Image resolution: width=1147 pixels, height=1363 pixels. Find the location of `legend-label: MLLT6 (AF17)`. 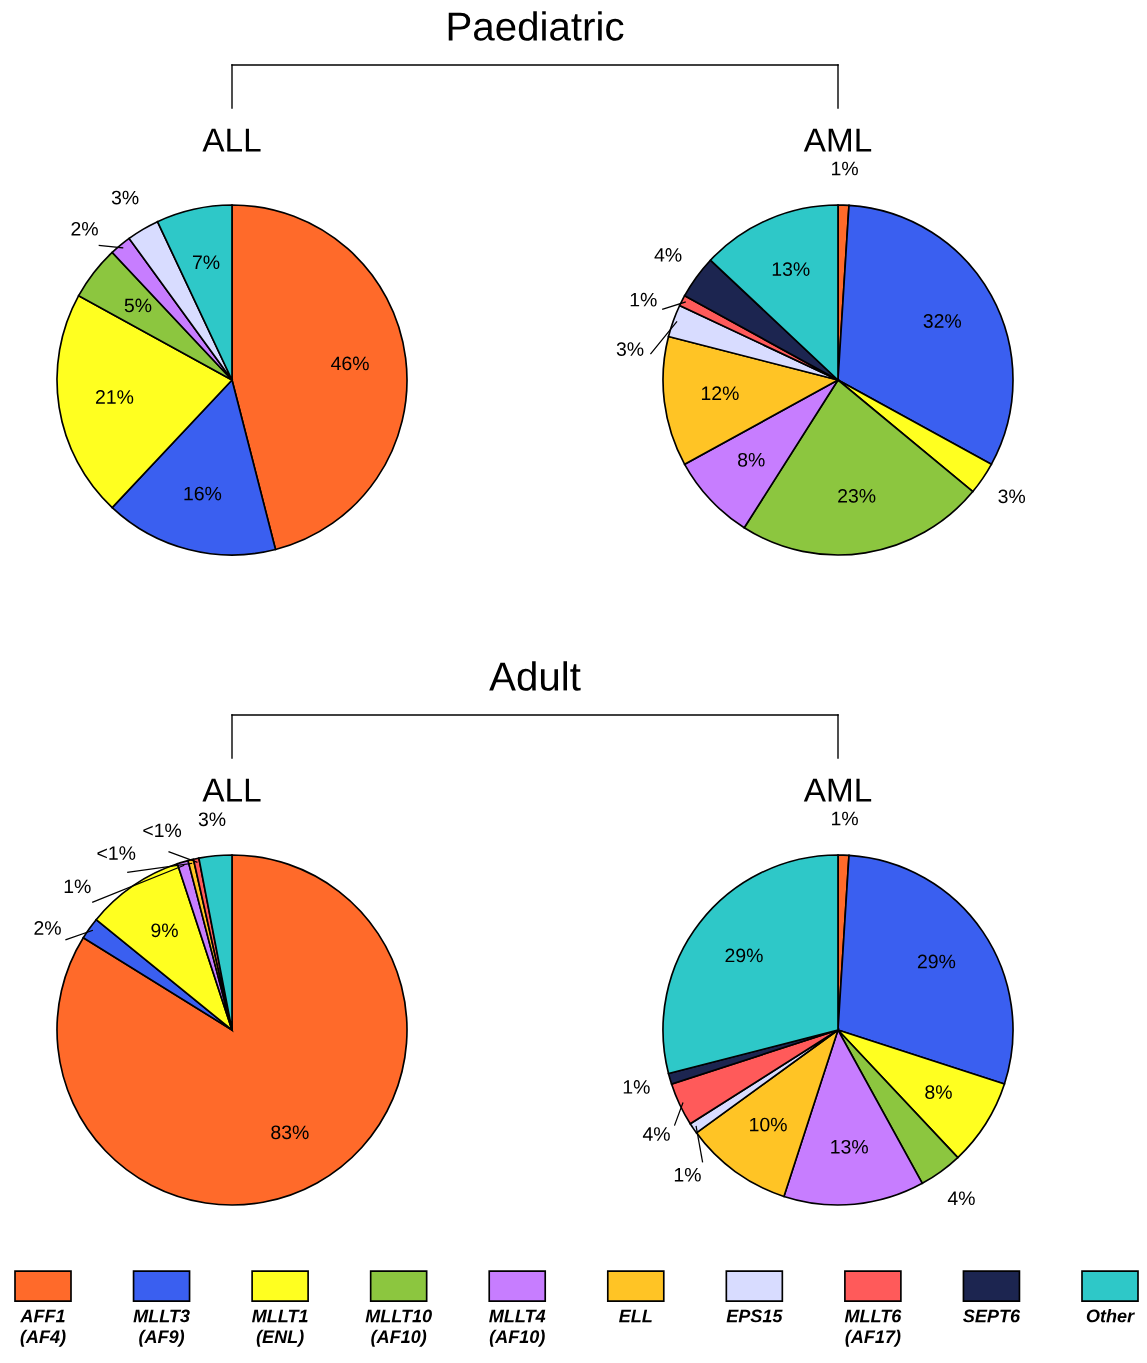

legend-label: MLLT6 (AF17) is located at coordinates (873, 1328).